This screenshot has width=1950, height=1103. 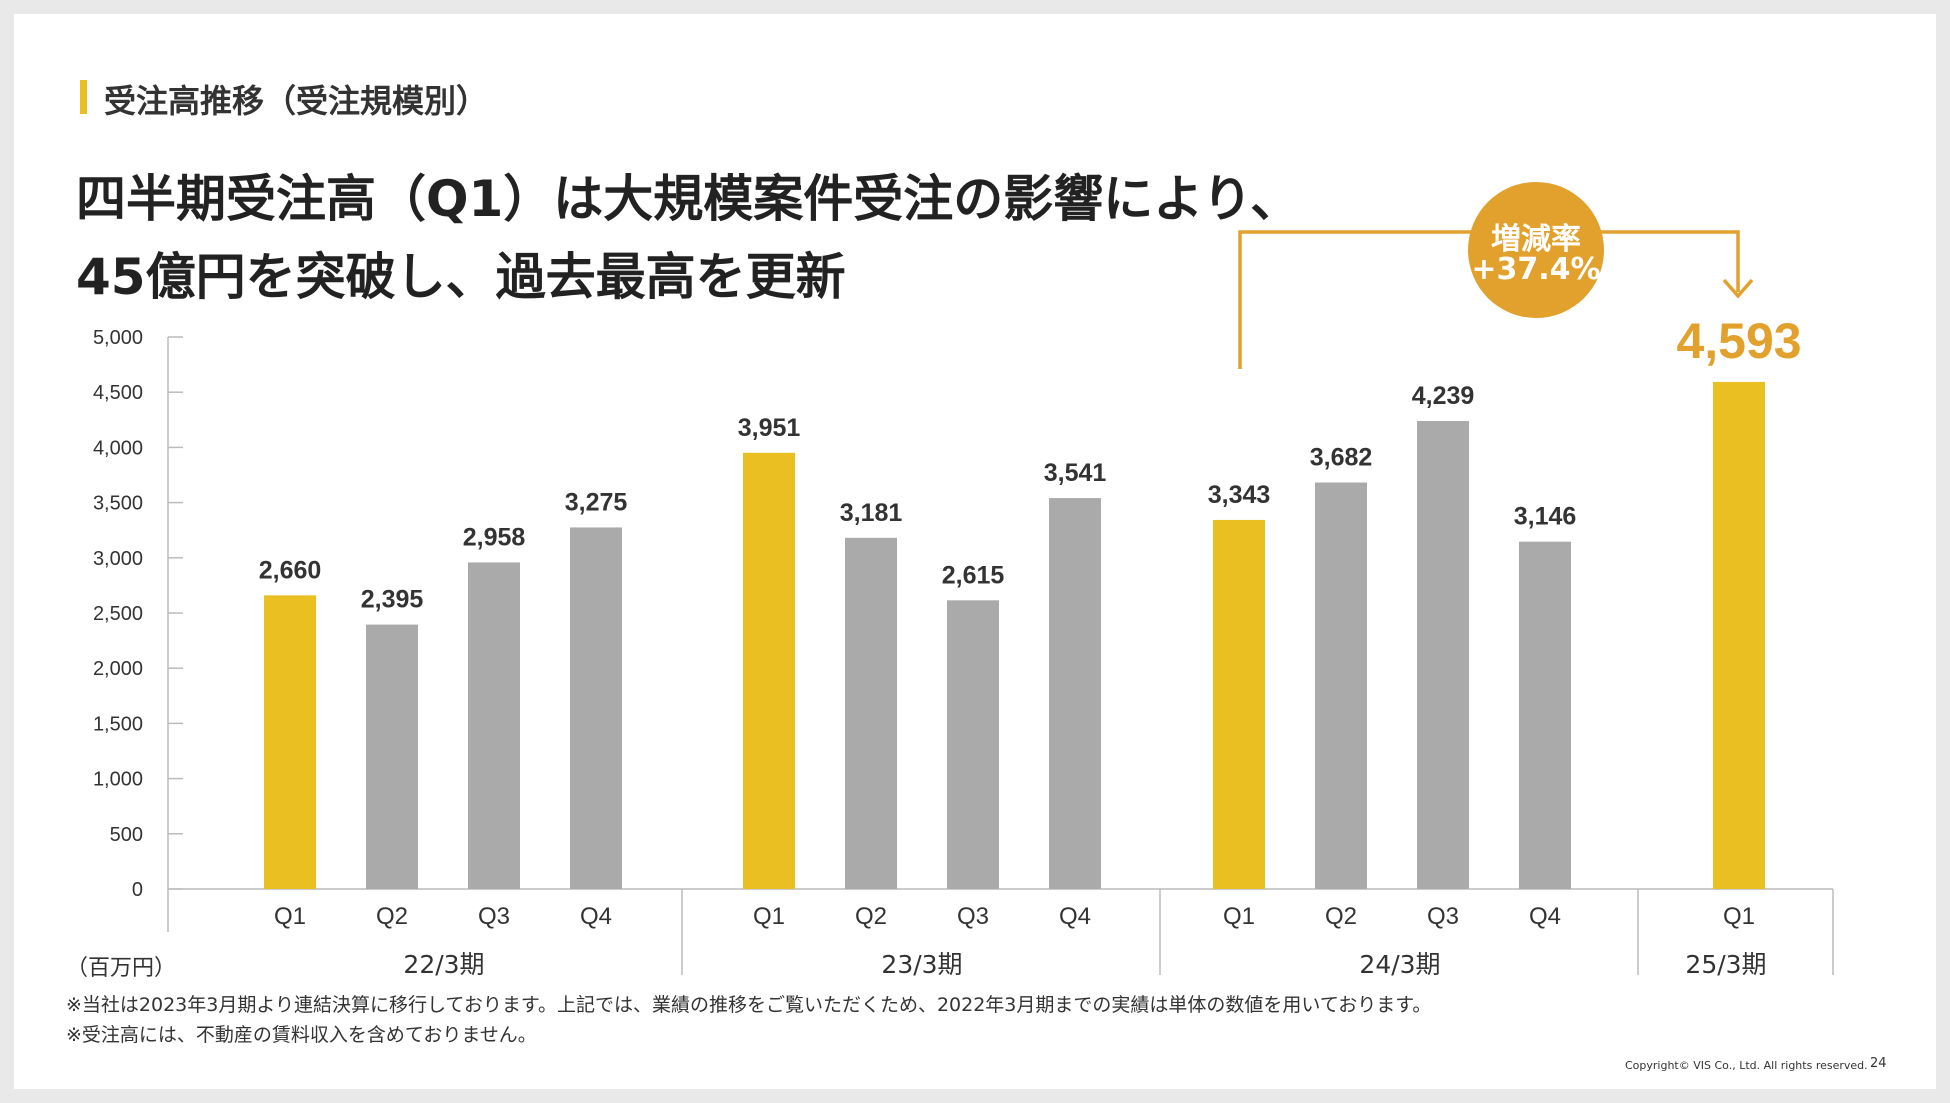 What do you see at coordinates (596, 502) in the screenshot?
I see `data-label: 3,275` at bounding box center [596, 502].